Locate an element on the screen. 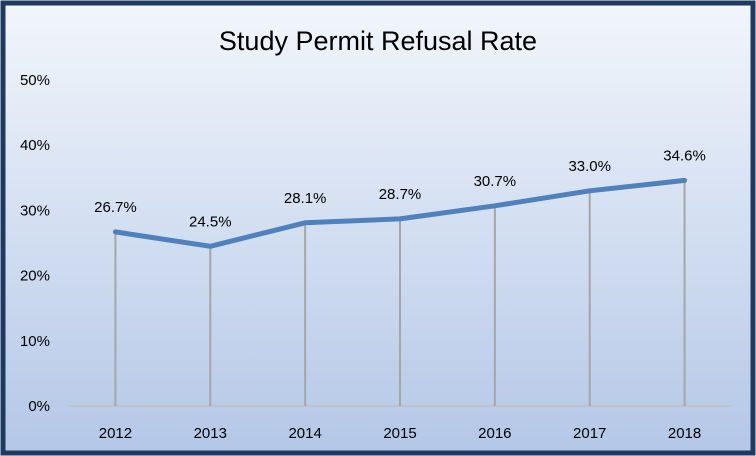 Image resolution: width=756 pixels, height=456 pixels. y-axis: 0% 10% 20% 30% 40% 50% is located at coordinates (35, 243).